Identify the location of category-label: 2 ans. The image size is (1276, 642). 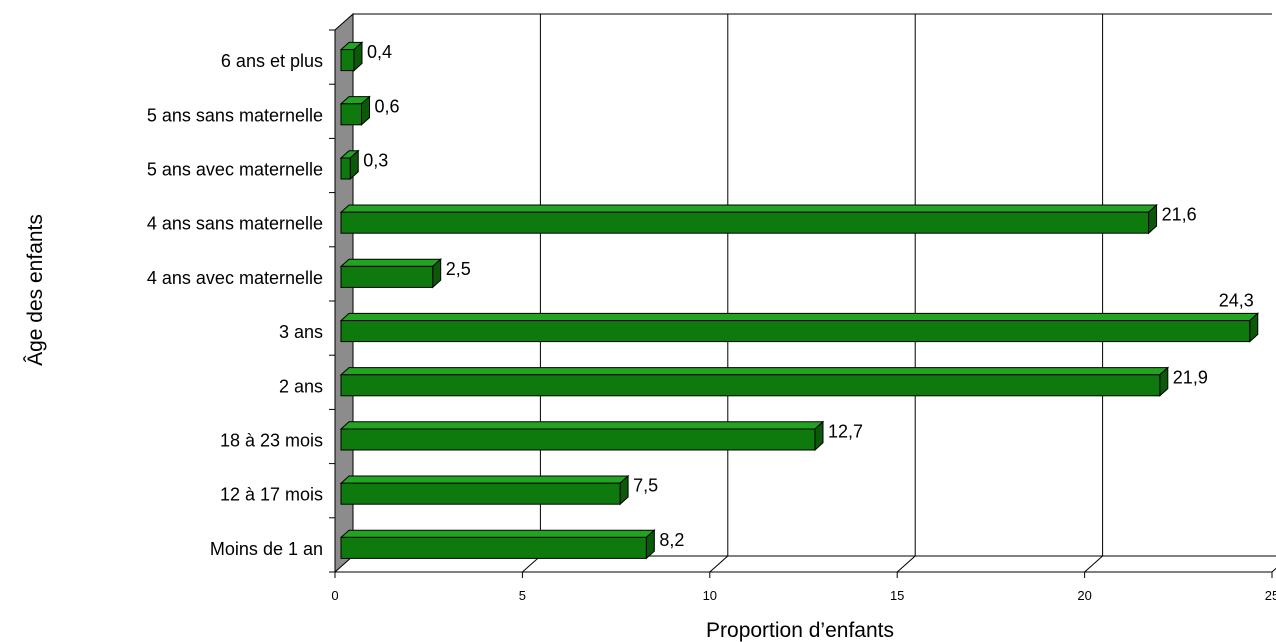
(301, 386).